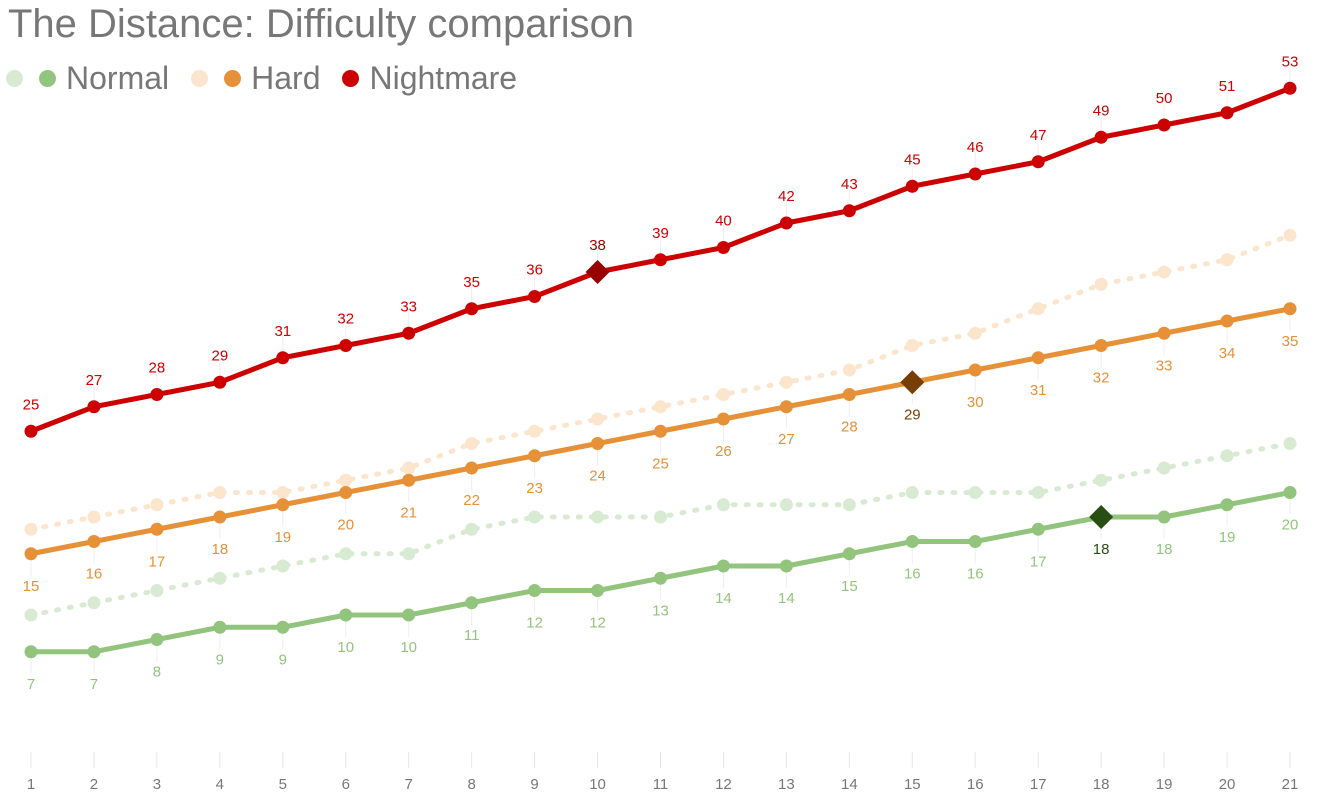 This screenshot has width=1322, height=799. Describe the element at coordinates (429, 78) in the screenshot. I see `legend-item-nightmare: Nightmare` at that location.